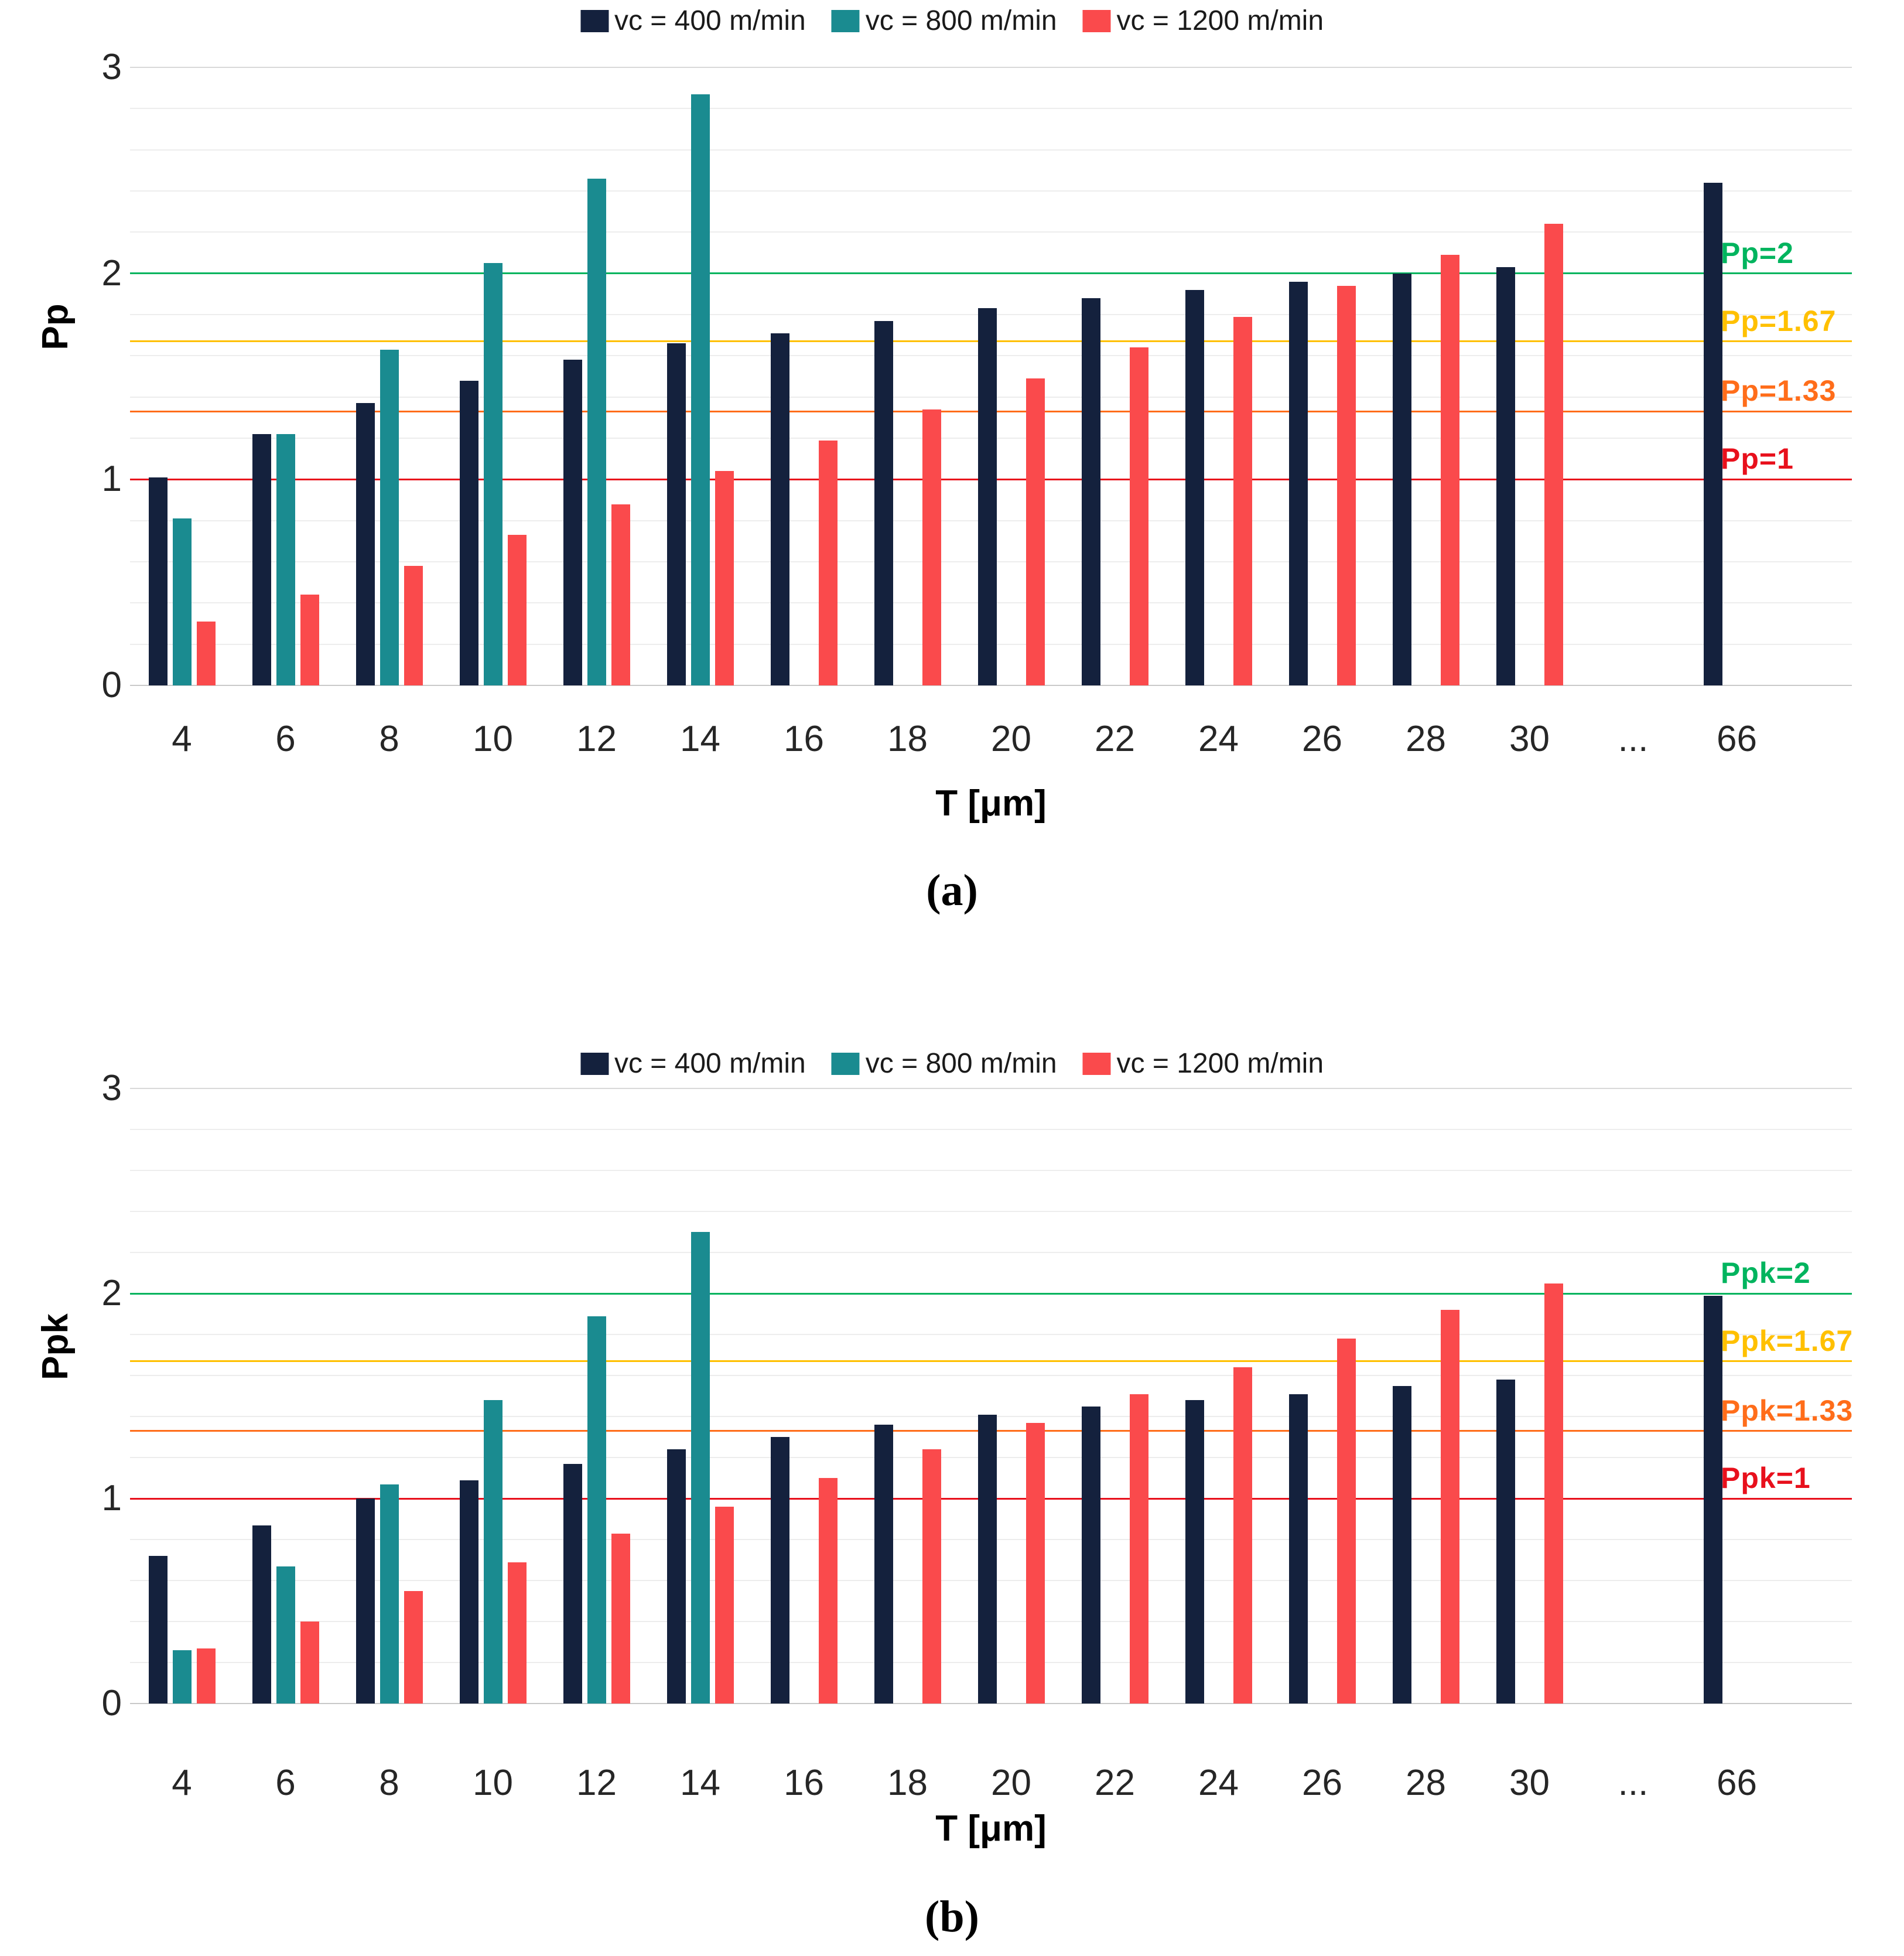 This screenshot has height=1956, width=1904. Describe the element at coordinates (55, 1346) in the screenshot. I see `y-axis-title: Ppk` at that location.